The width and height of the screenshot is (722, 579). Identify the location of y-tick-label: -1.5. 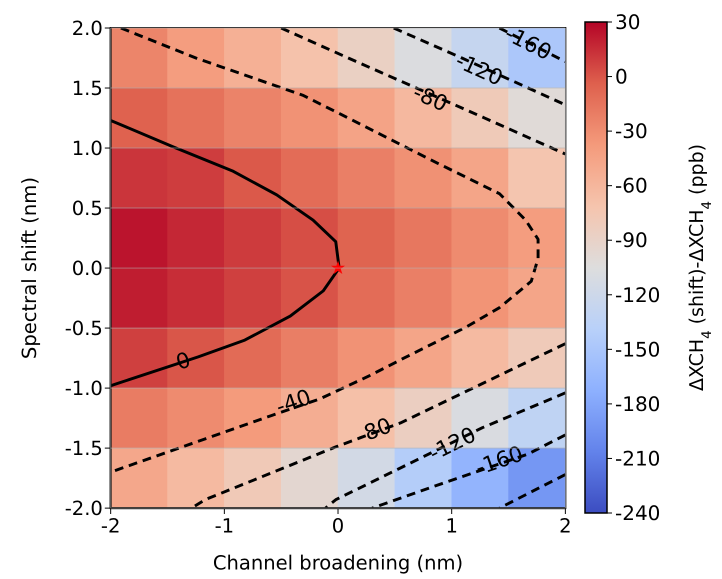
(83, 448).